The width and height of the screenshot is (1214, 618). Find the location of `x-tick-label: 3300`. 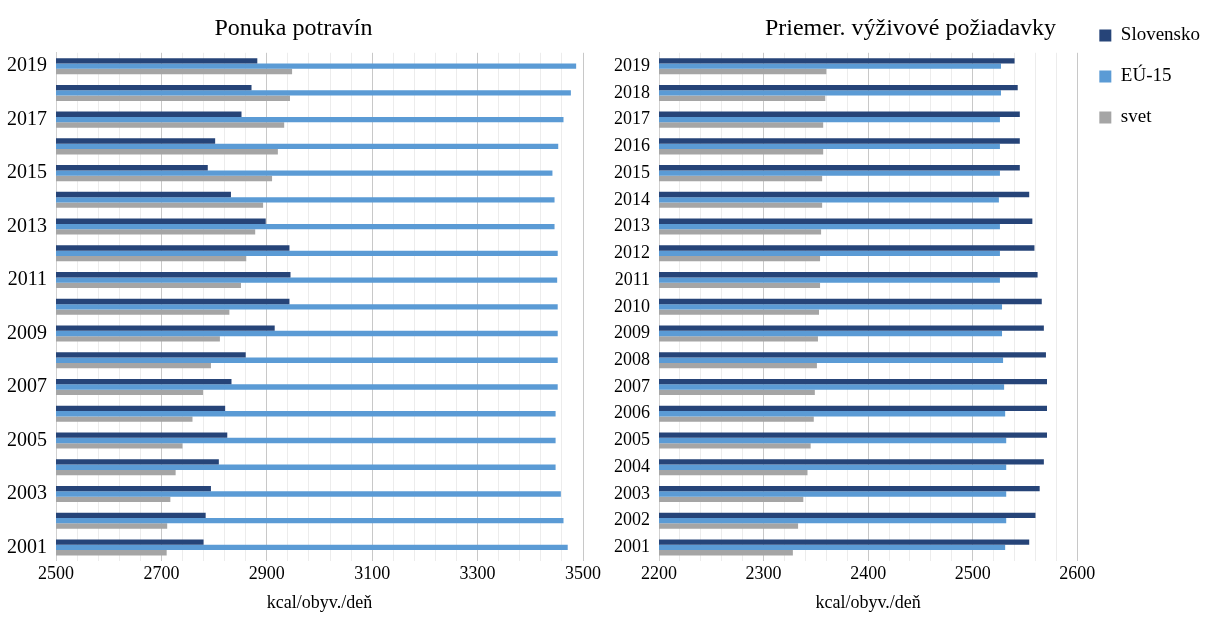

x-tick-label: 3300 is located at coordinates (477, 573).